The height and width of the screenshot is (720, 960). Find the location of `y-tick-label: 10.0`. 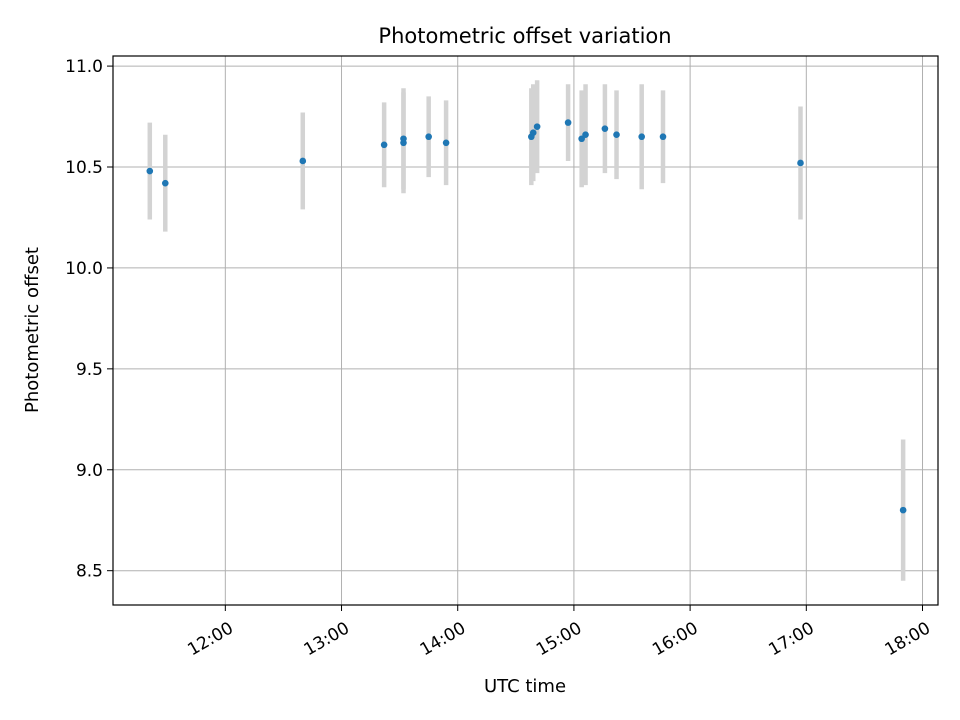

y-tick-label: 10.0 is located at coordinates (84, 269).